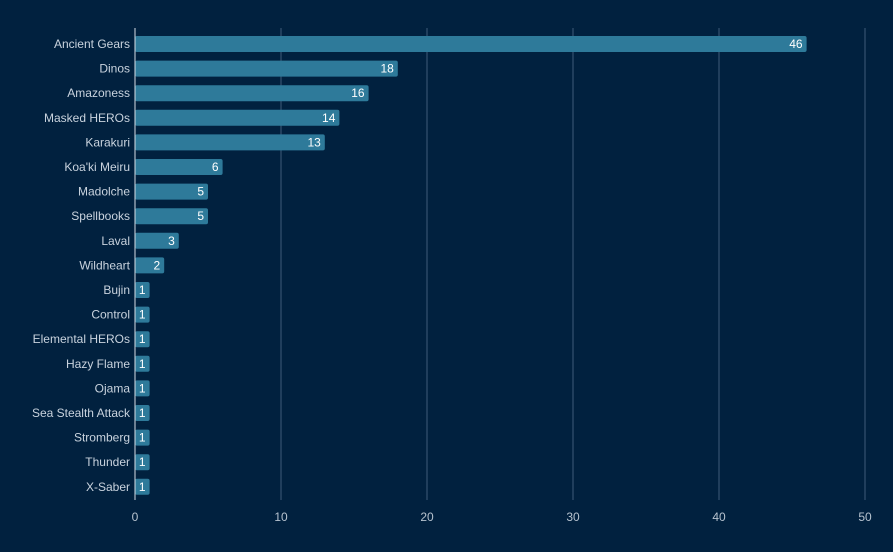 The width and height of the screenshot is (893, 552). What do you see at coordinates (100, 216) in the screenshot?
I see `category-label: Spellbooks` at bounding box center [100, 216].